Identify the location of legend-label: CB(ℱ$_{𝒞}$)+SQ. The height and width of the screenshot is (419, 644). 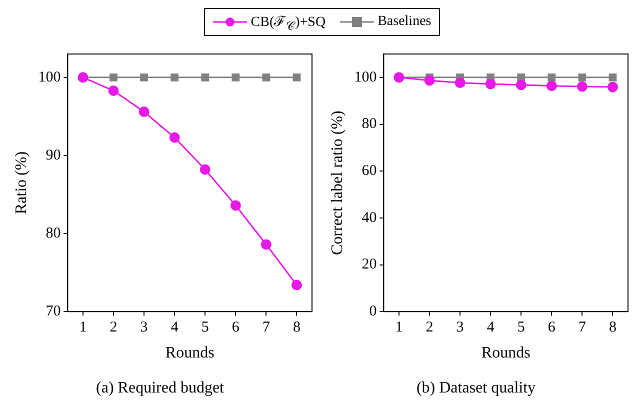
(288, 23).